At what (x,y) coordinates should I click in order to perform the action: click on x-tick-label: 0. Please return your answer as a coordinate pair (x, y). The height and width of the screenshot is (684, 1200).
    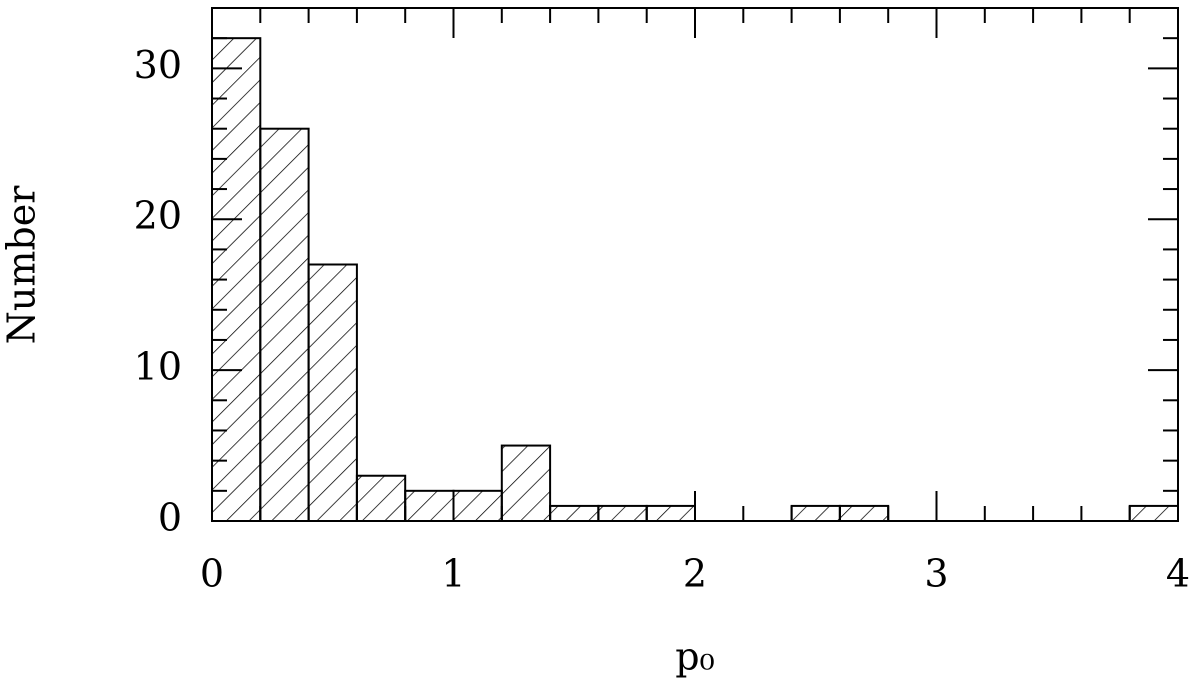
    Looking at the image, I should click on (212, 574).